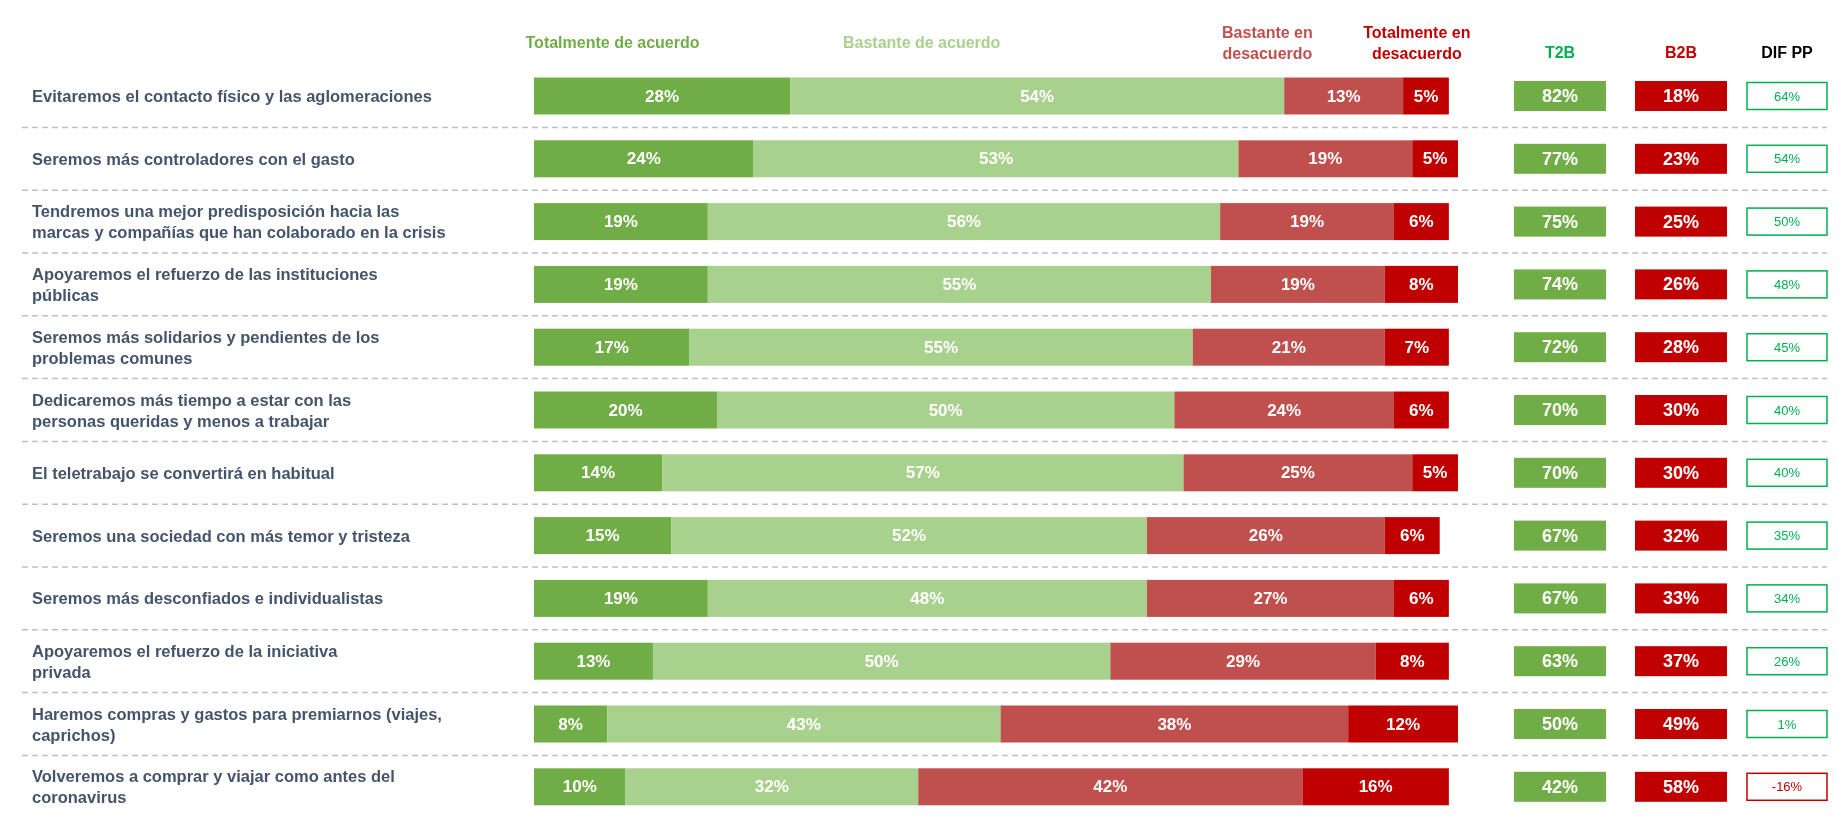 This screenshot has width=1839, height=822. I want to click on data-label: 26%, so click(1265, 536).